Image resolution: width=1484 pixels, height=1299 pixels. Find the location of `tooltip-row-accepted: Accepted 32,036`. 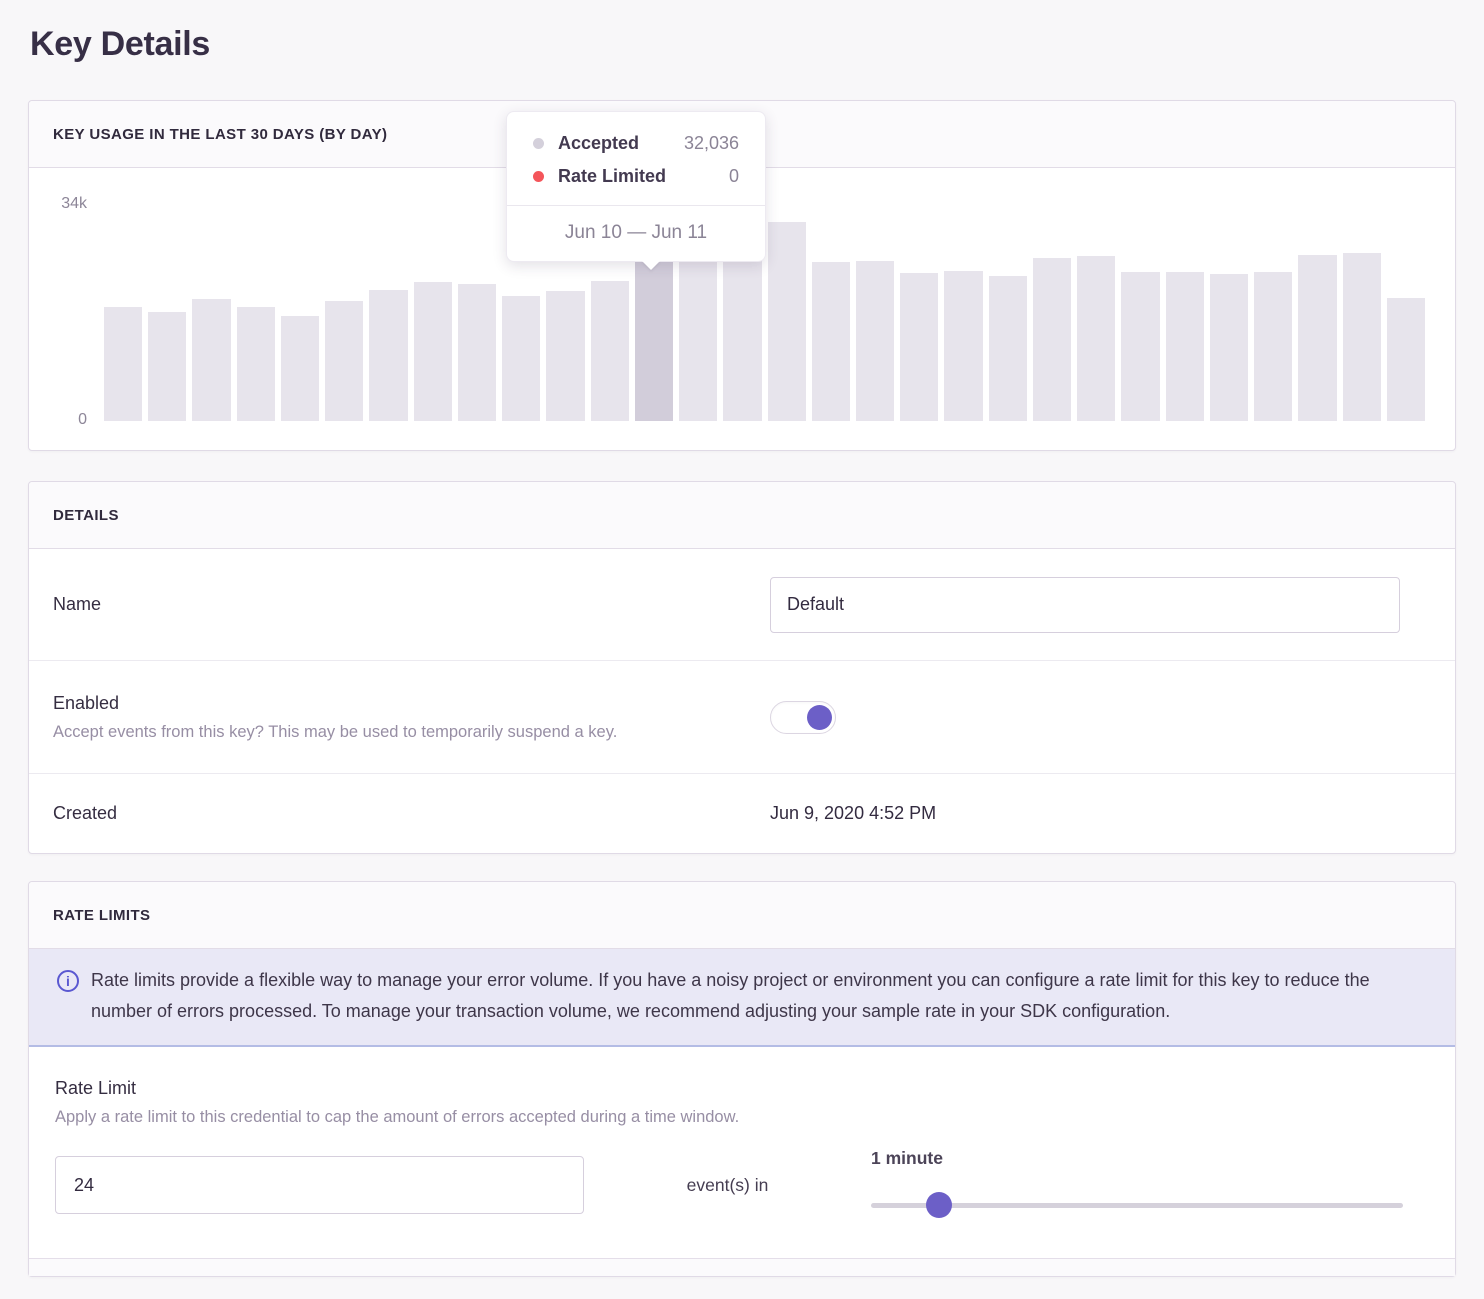

tooltip-row-accepted: Accepted 32,036 is located at coordinates (636, 143).